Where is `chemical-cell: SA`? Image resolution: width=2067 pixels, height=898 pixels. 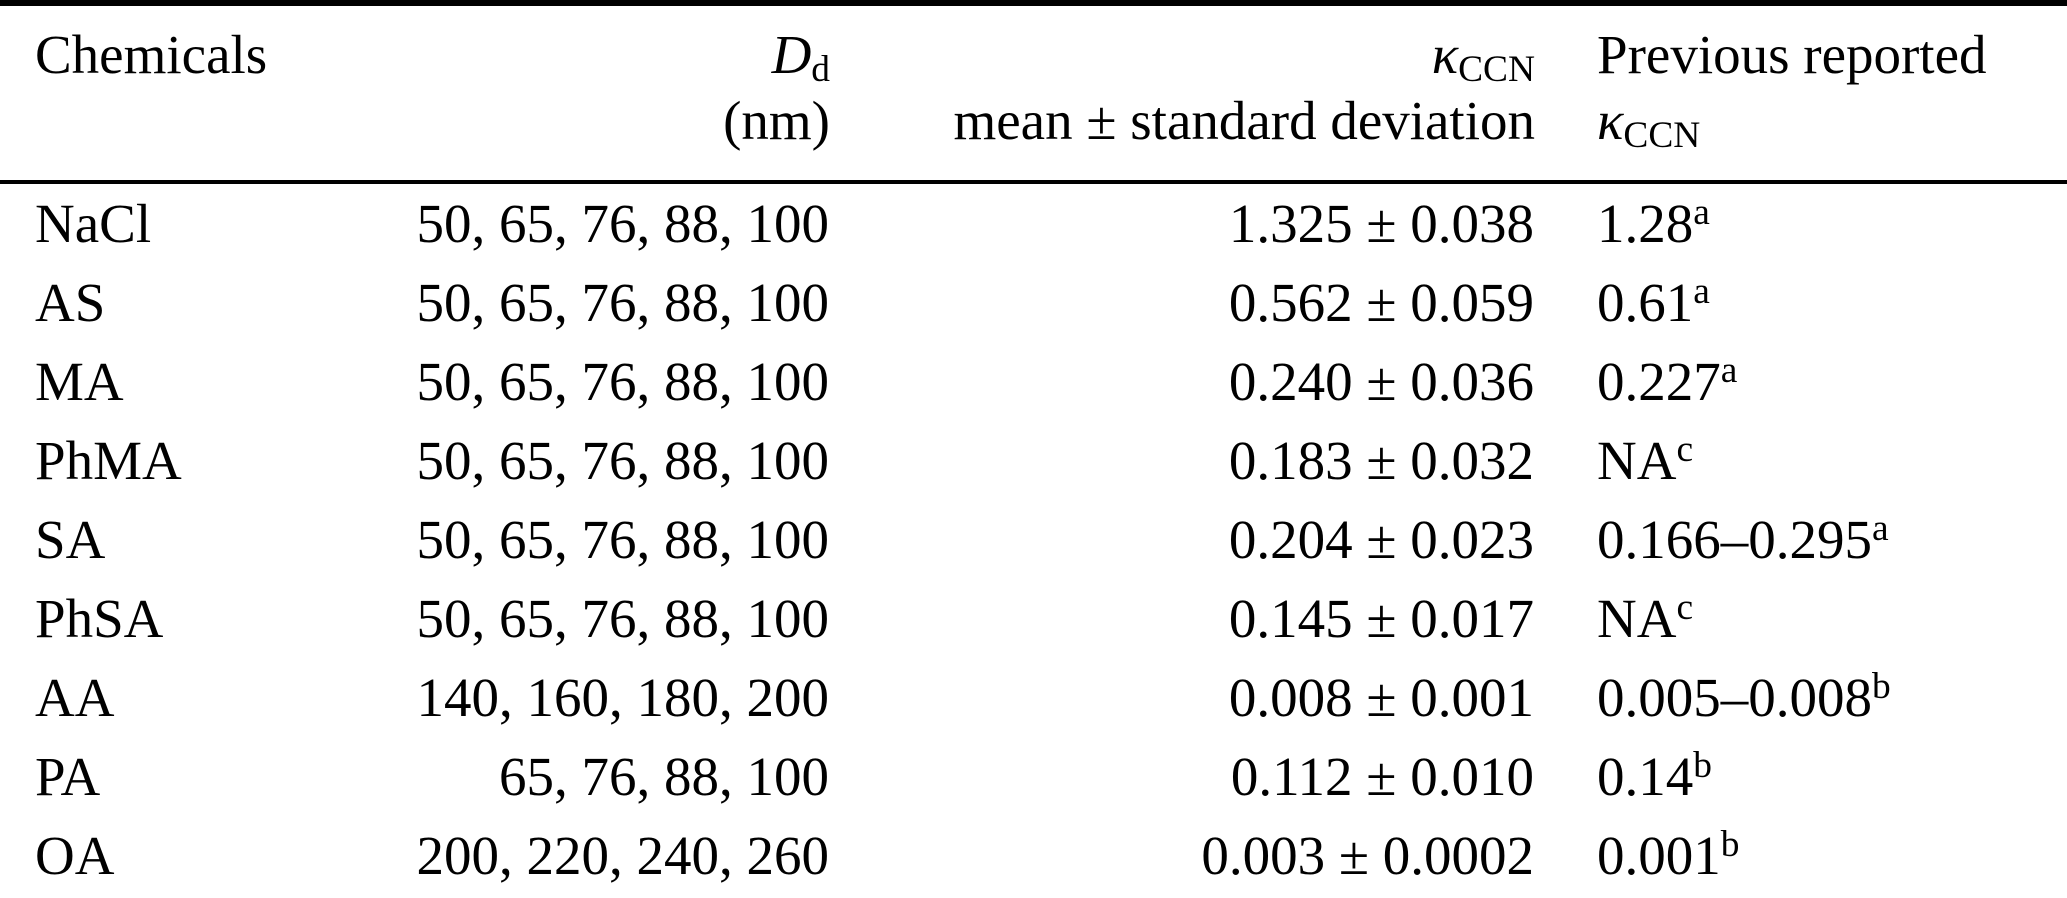 chemical-cell: SA is located at coordinates (70, 539).